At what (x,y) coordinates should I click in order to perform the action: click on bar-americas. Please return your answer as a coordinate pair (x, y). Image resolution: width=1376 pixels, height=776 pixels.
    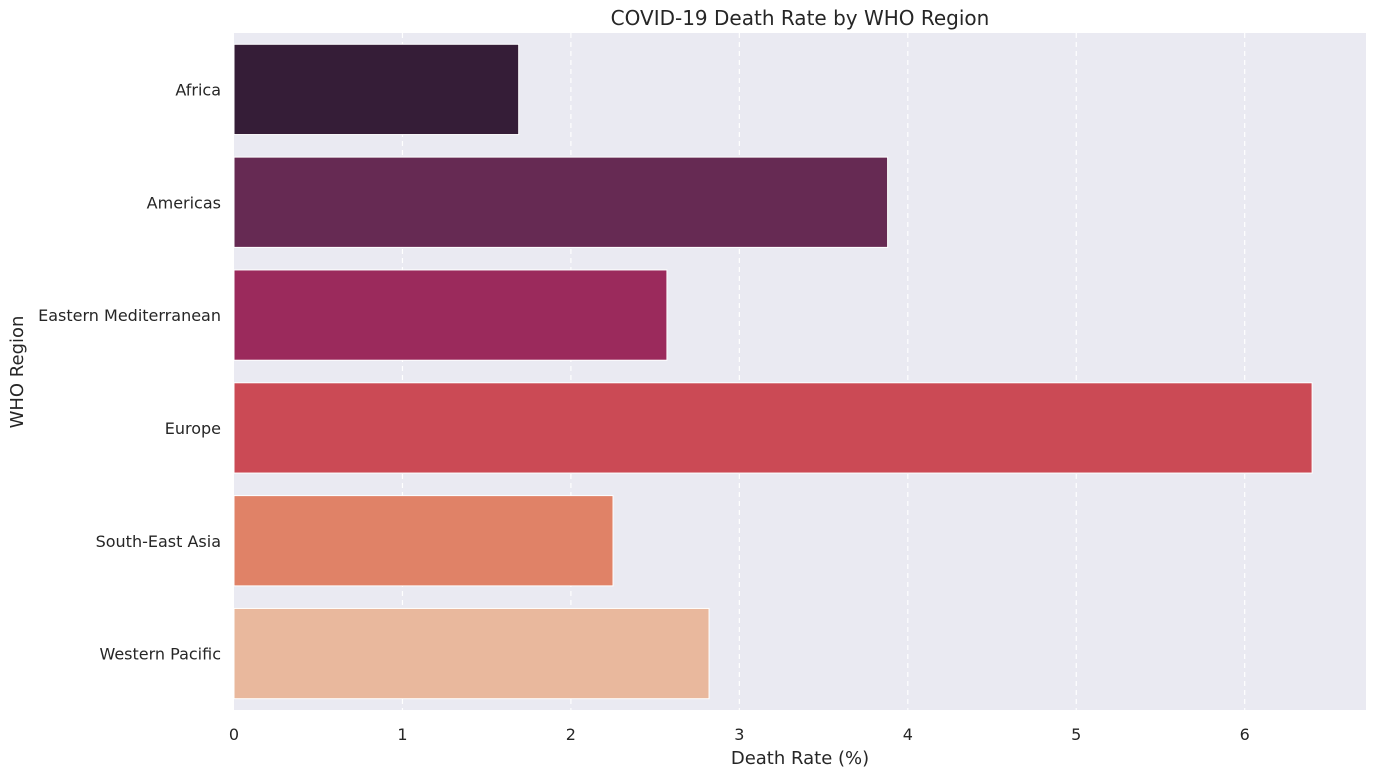
    Looking at the image, I should click on (561, 202).